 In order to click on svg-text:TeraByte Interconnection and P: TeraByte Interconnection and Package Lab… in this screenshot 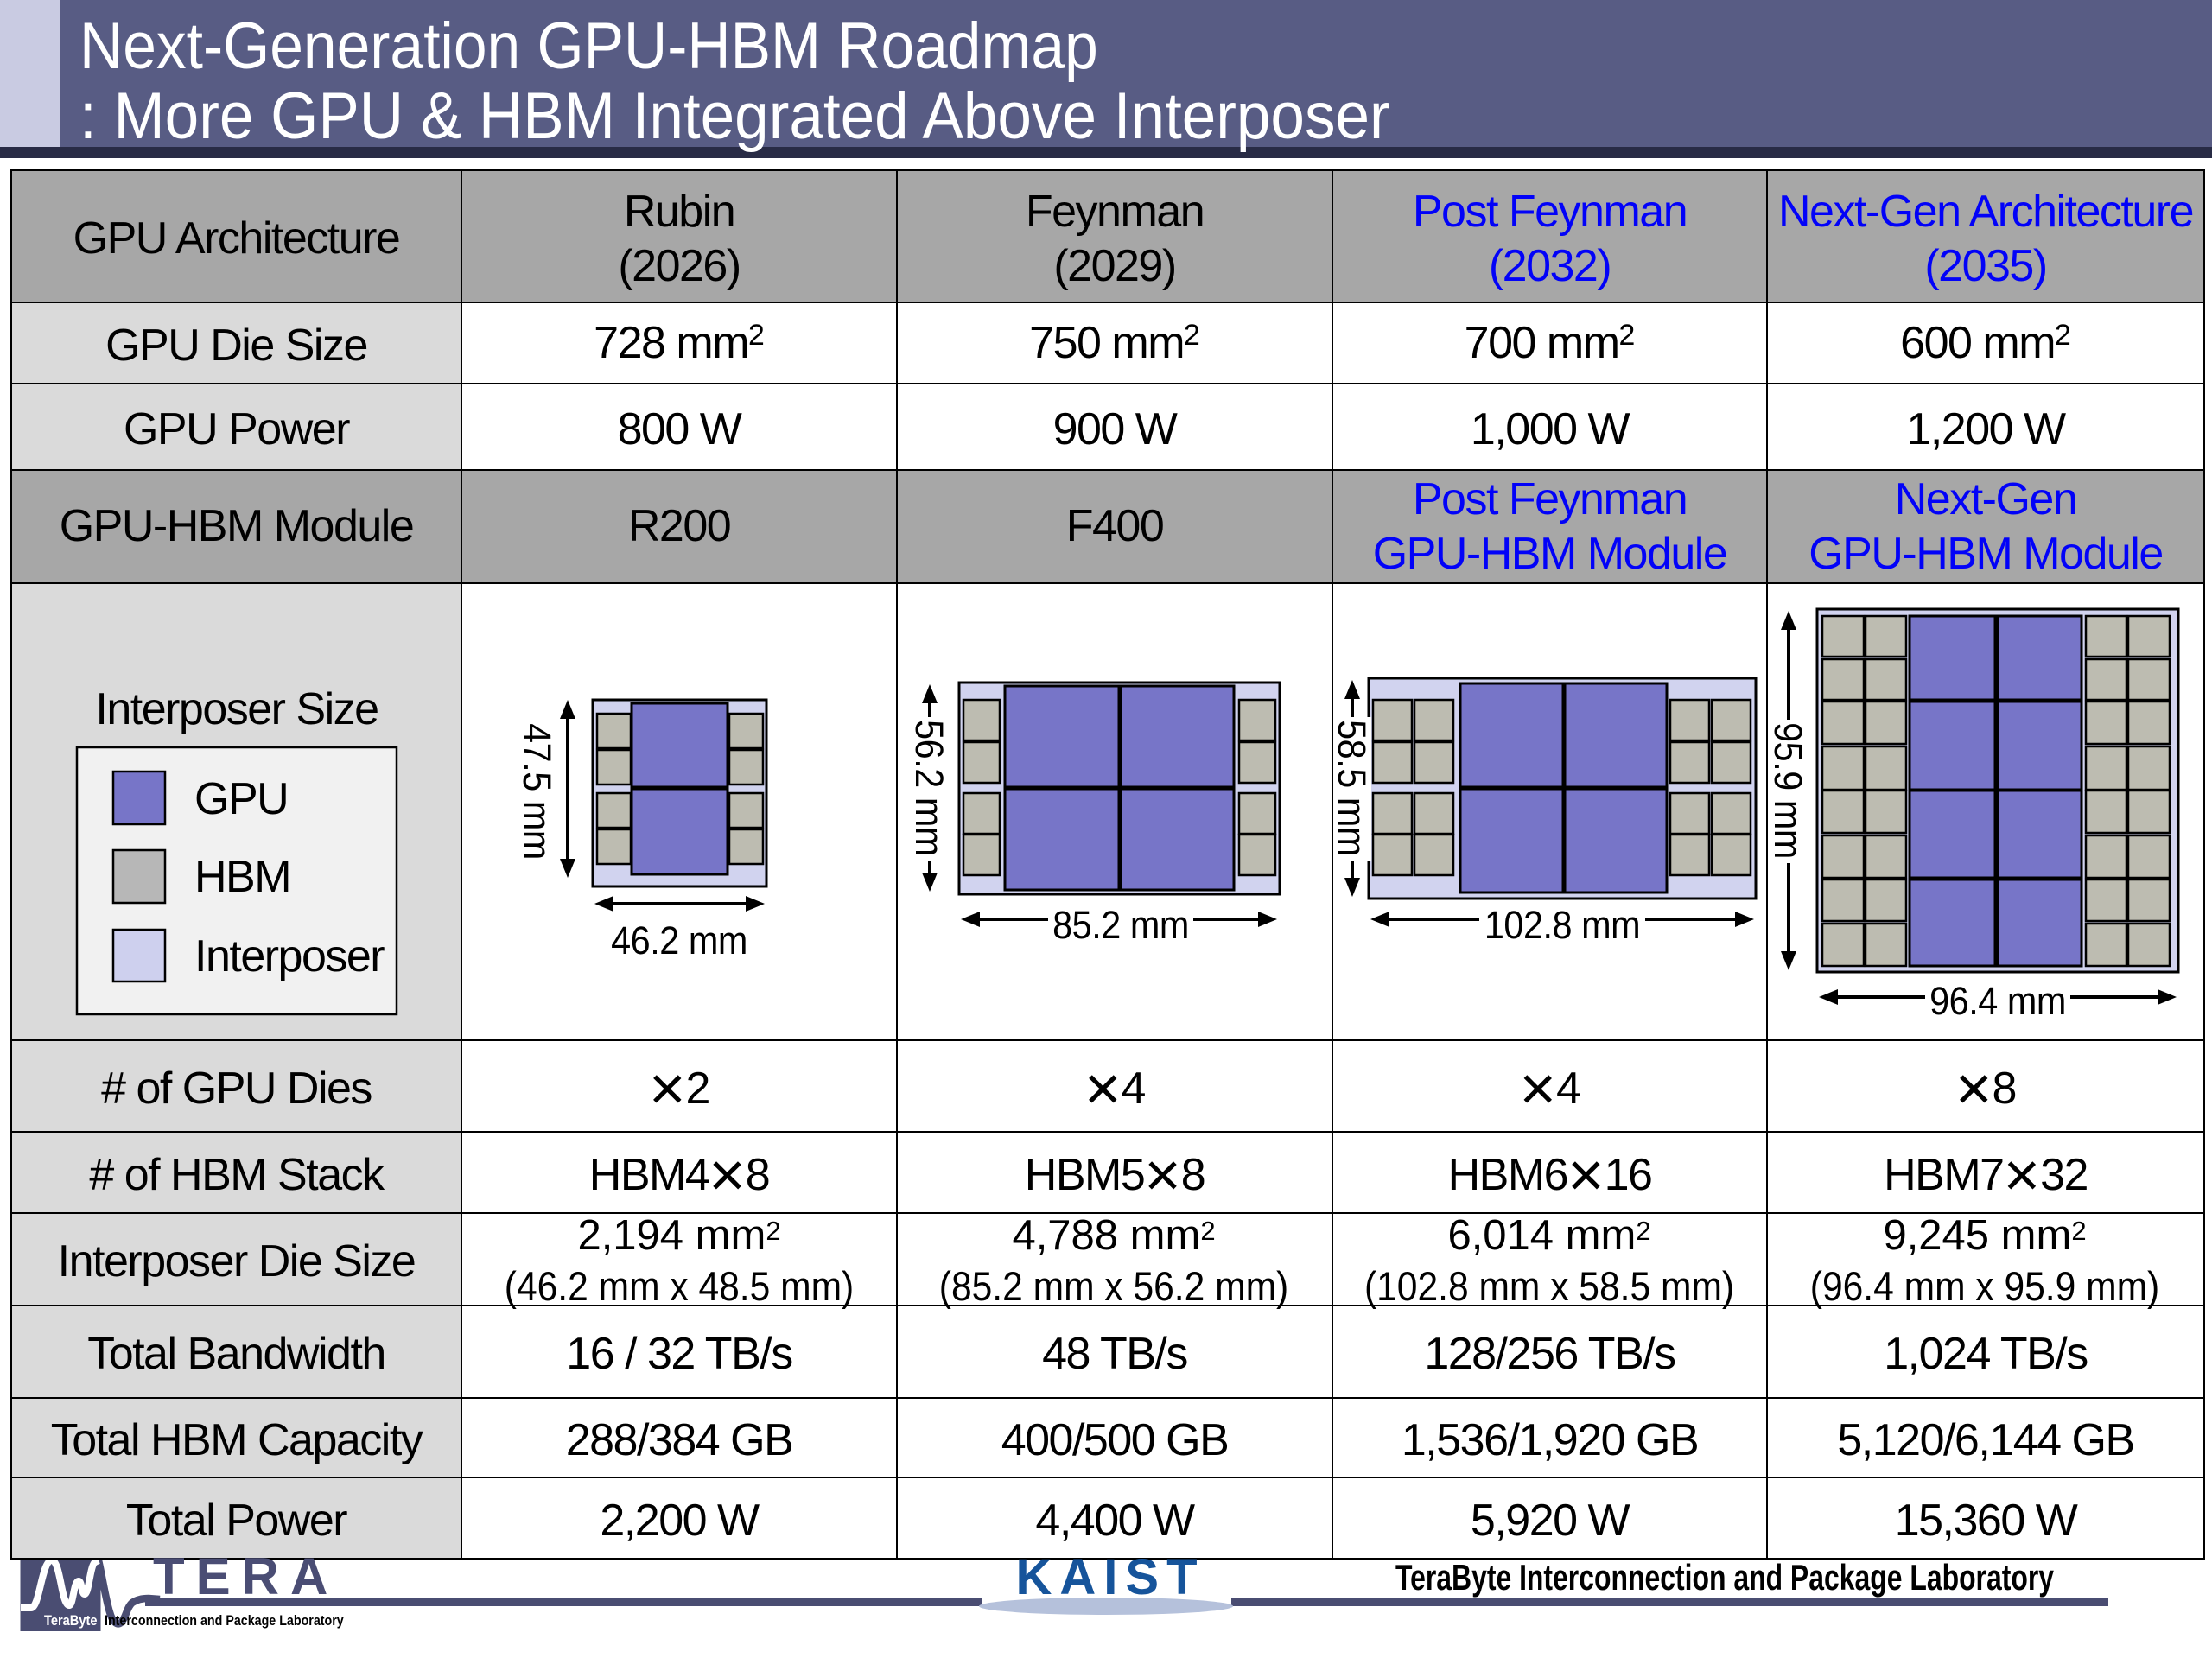, I will do `click(1724, 1577)`.